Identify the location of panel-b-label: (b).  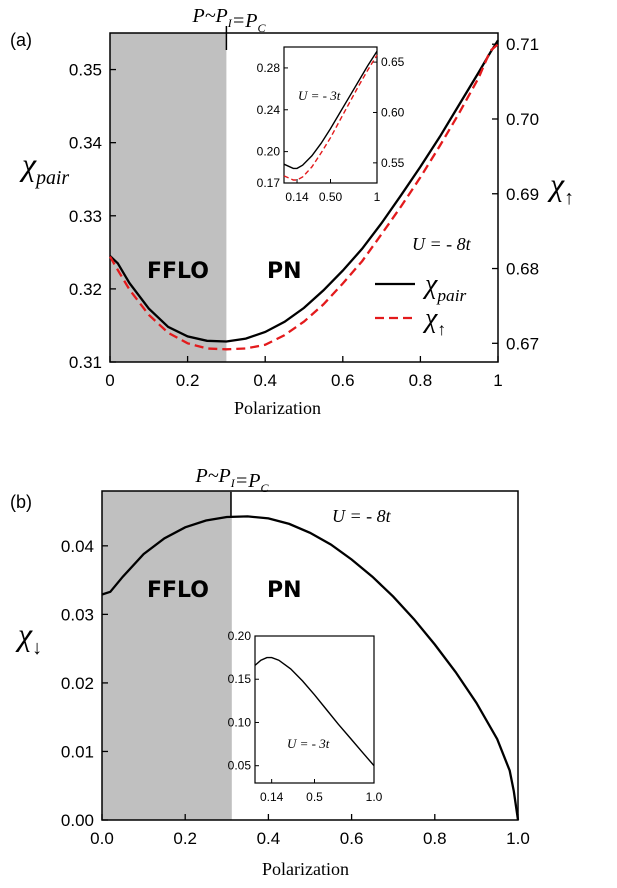
(21, 502).